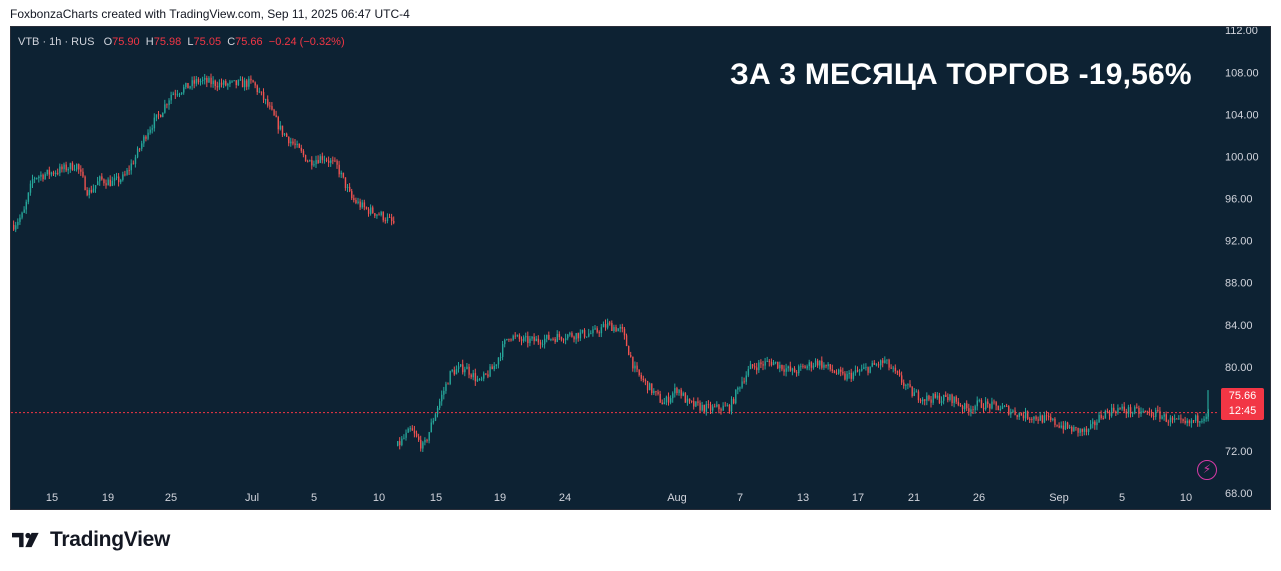 This screenshot has width=1281, height=571. Describe the element at coordinates (803, 498) in the screenshot. I see `x-tick-label: 13` at that location.